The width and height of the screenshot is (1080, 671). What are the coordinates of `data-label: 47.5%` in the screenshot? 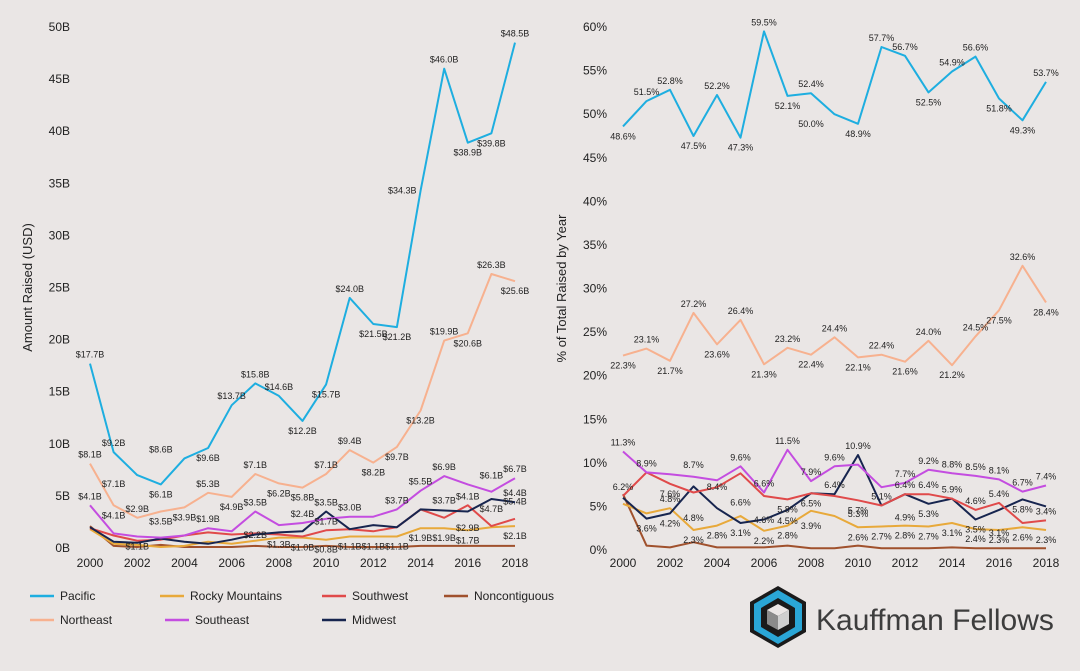 It's located at (694, 146).